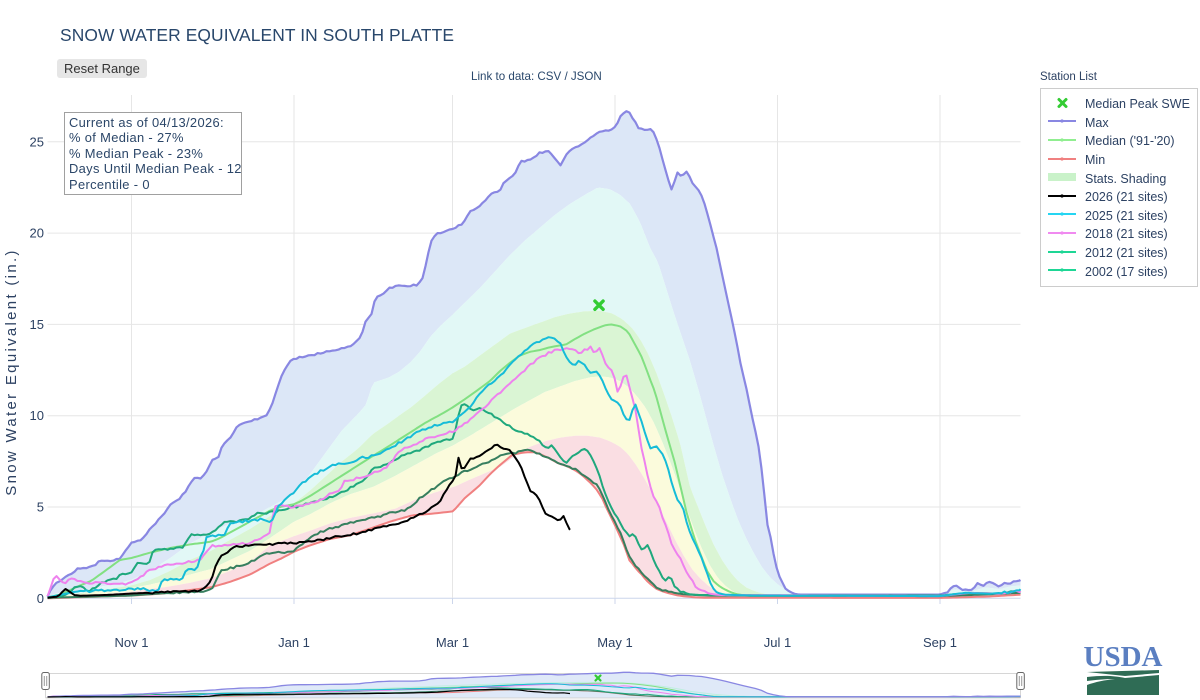  Describe the element at coordinates (37, 233) in the screenshot. I see `svg-text: 20` at that location.